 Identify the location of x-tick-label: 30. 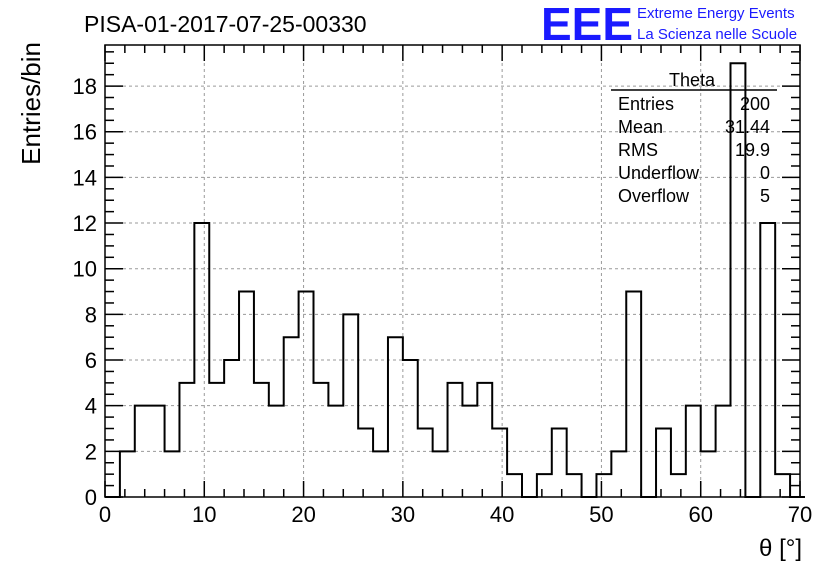
(403, 514).